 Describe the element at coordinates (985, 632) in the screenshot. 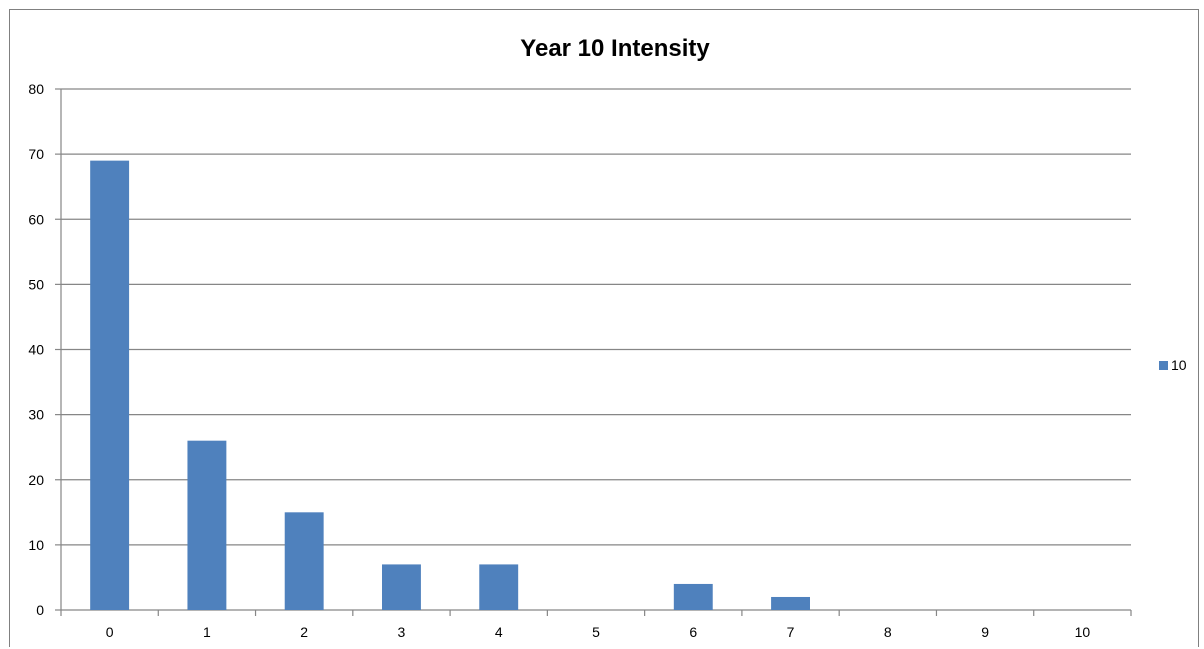

I see `x-tick-label: 9` at that location.